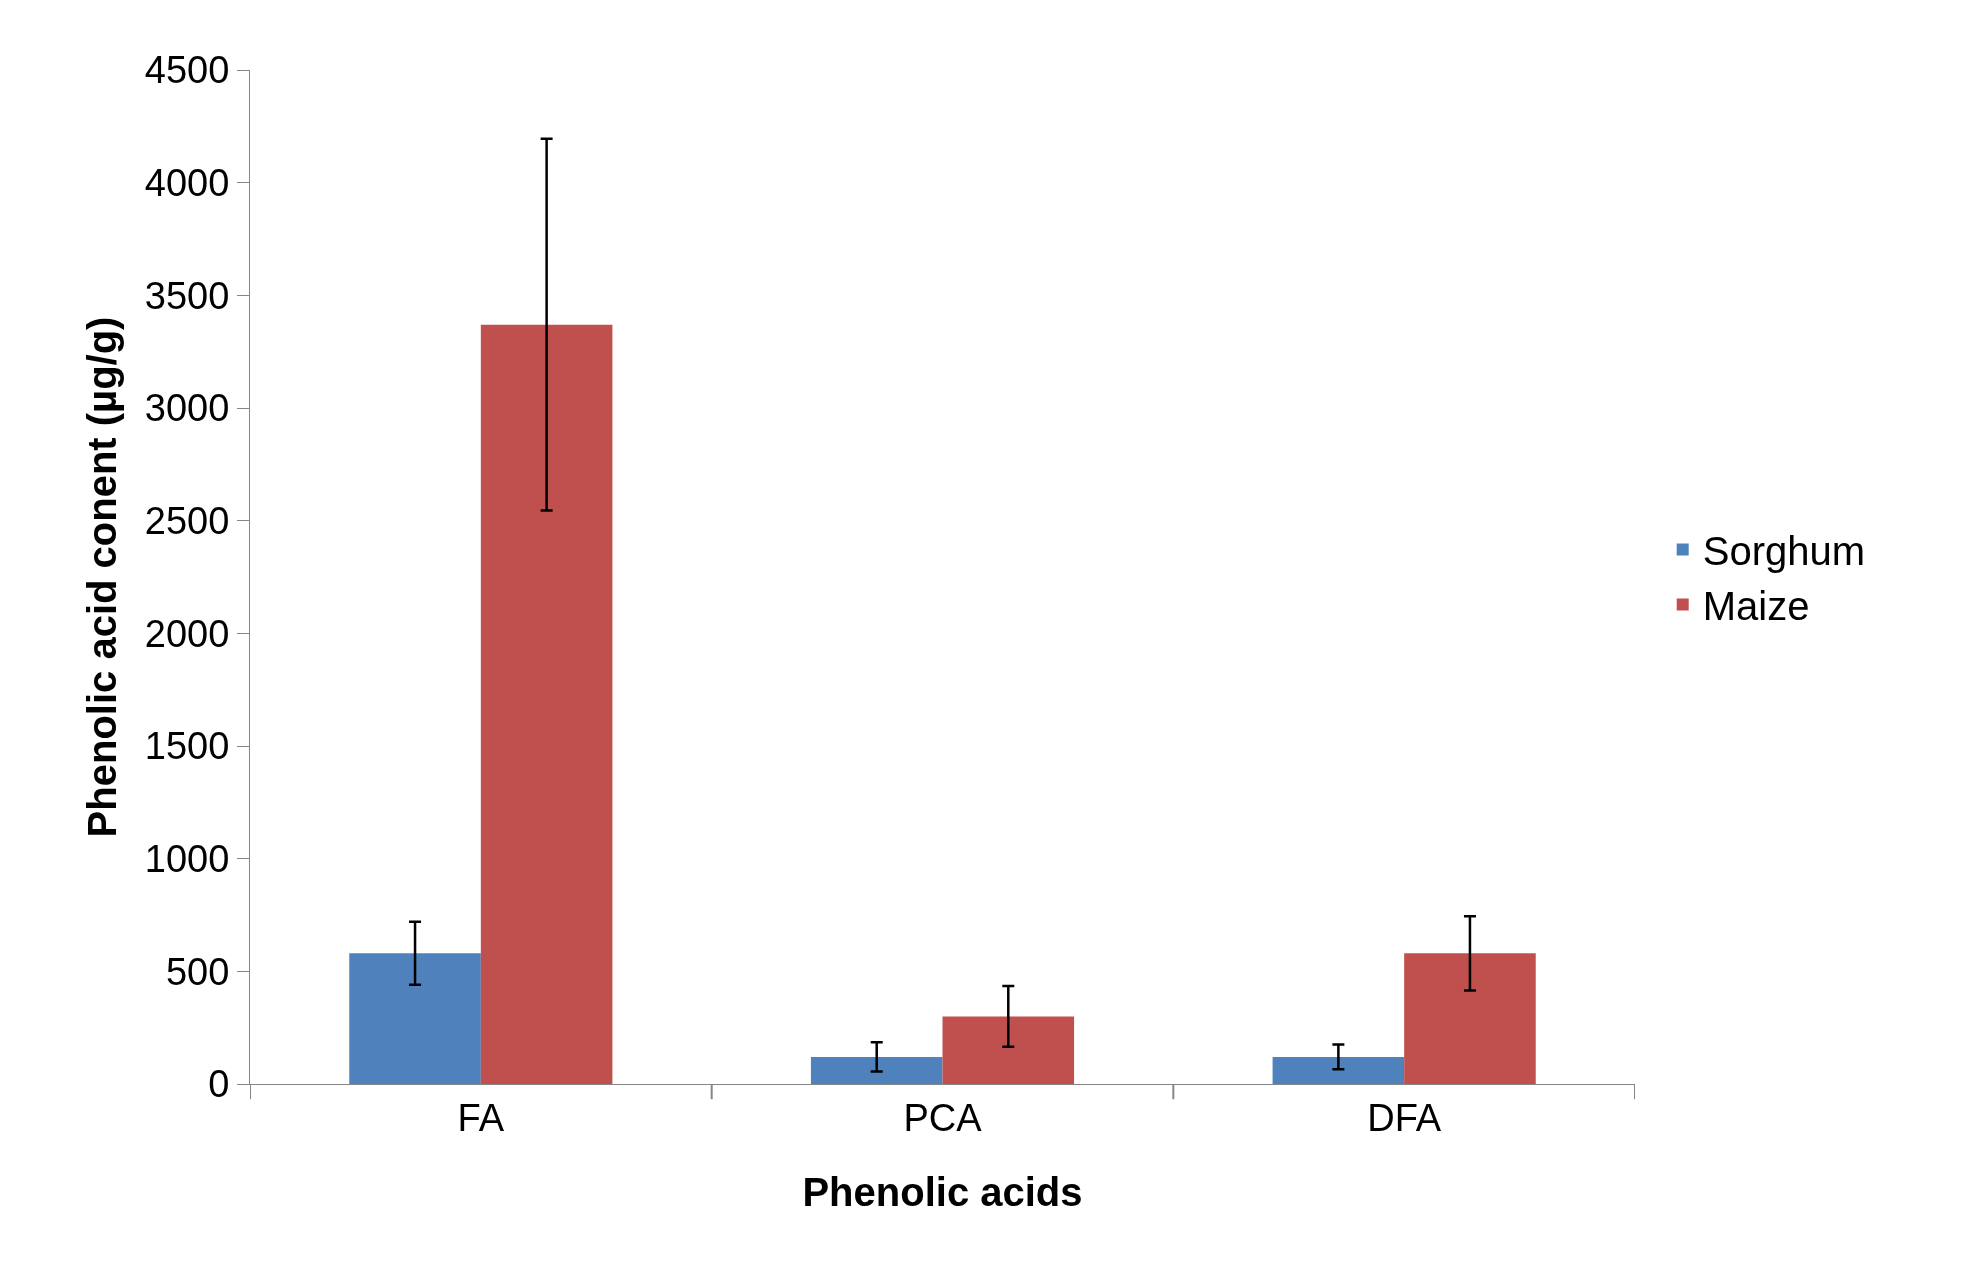 The height and width of the screenshot is (1264, 1975). Describe the element at coordinates (1784, 551) in the screenshot. I see `legend-label: Sorghum` at that location.